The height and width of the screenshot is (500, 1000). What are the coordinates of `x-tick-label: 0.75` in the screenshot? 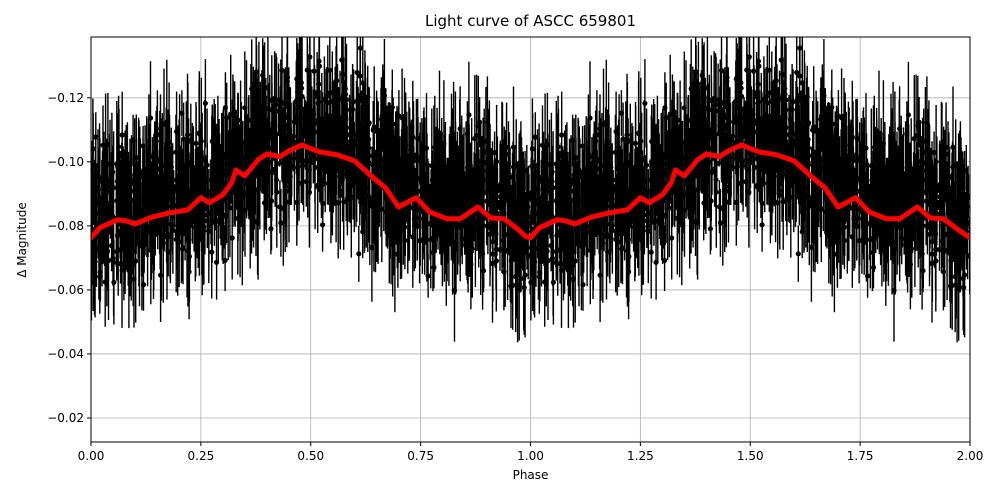 It's located at (420, 456).